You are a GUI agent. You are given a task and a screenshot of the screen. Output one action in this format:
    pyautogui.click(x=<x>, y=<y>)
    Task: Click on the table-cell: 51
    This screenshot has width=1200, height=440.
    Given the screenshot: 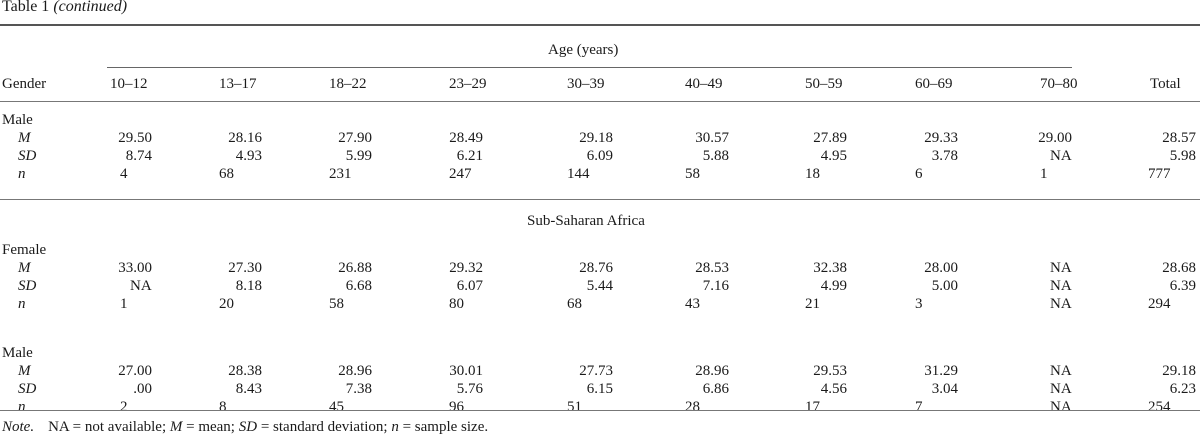 What is the action you would take?
    pyautogui.click(x=574, y=407)
    